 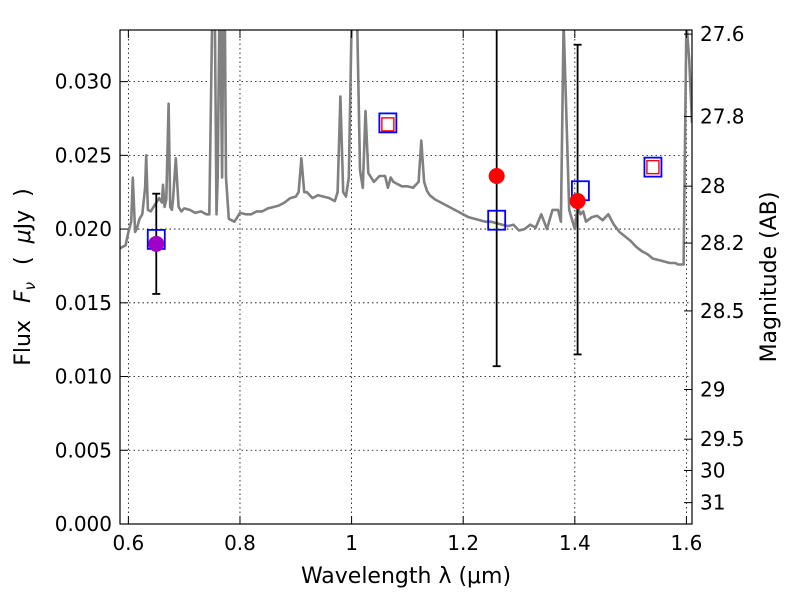 I want to click on x-tick-label: 1.4, so click(x=575, y=543).